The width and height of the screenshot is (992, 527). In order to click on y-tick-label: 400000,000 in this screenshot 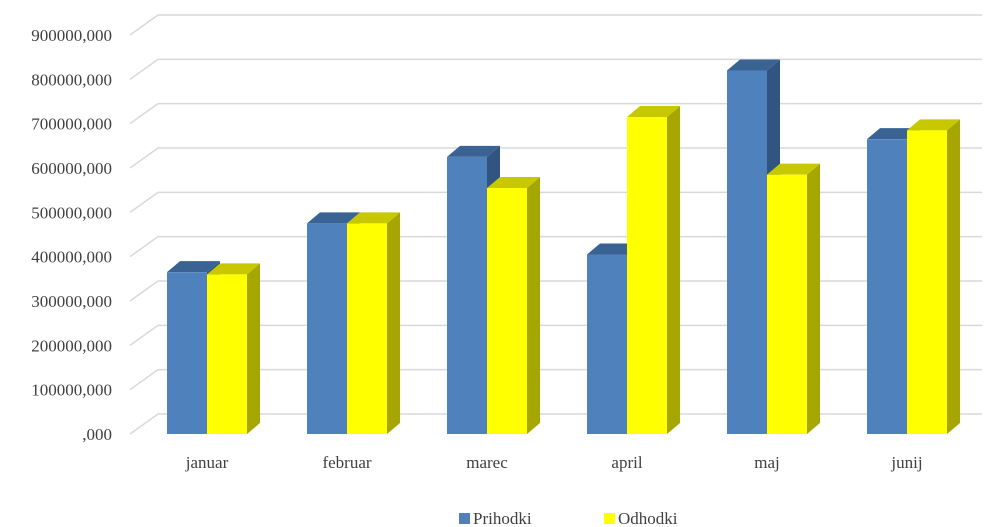, I will do `click(71, 257)`.